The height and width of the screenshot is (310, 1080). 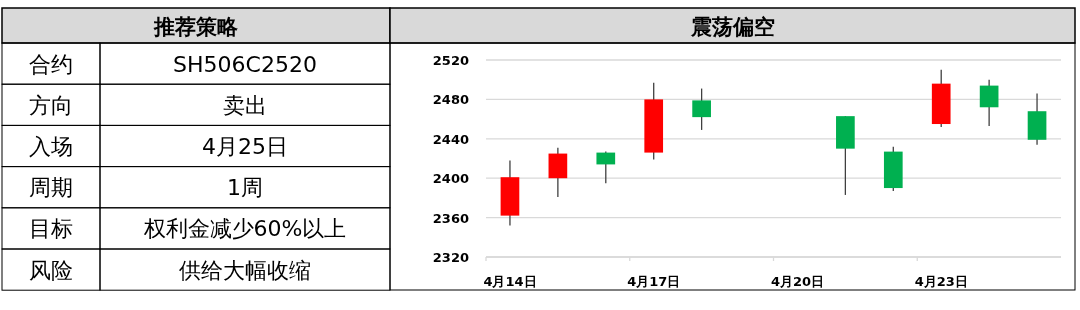 I want to click on chart-title: 震荡偏空, so click(x=732, y=26).